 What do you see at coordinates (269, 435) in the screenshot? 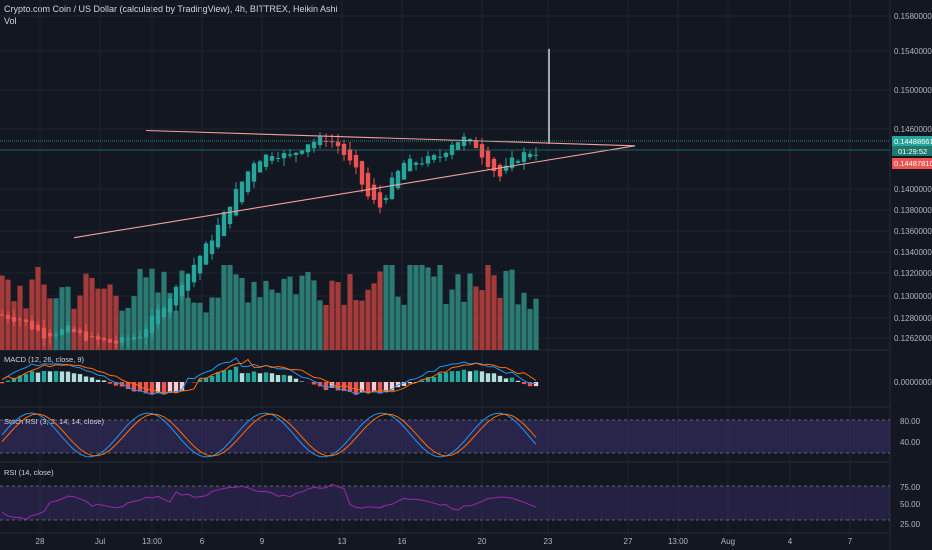
I see `stoch-d-line` at bounding box center [269, 435].